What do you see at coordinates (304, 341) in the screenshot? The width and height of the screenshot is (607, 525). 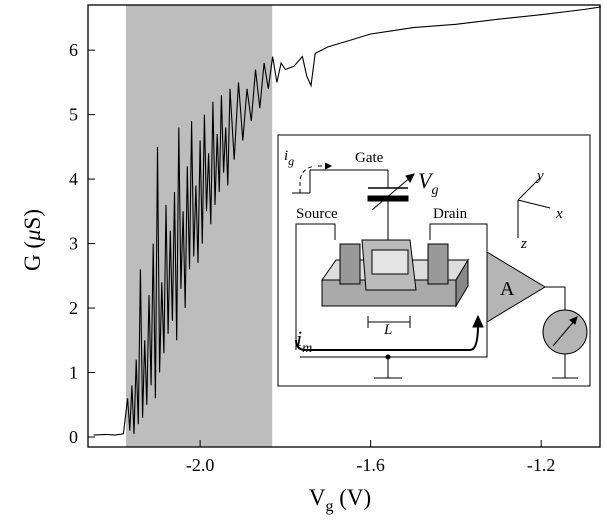 I see `im-label: im` at bounding box center [304, 341].